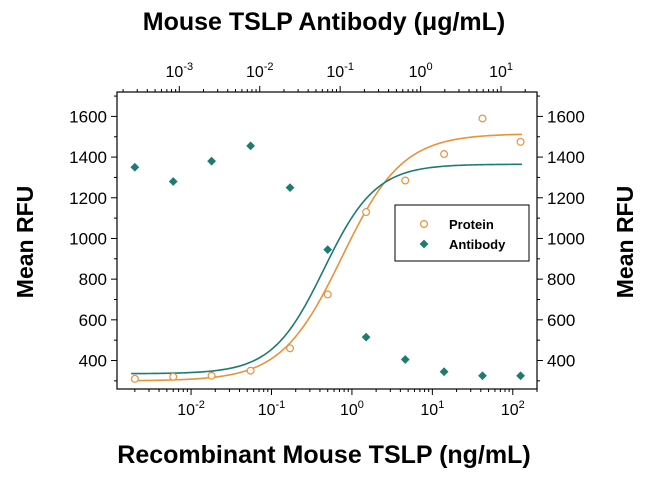 The image size is (650, 484). Describe the element at coordinates (191, 409) in the screenshot. I see `x-tick-label-bottom: 10⁻²` at that location.